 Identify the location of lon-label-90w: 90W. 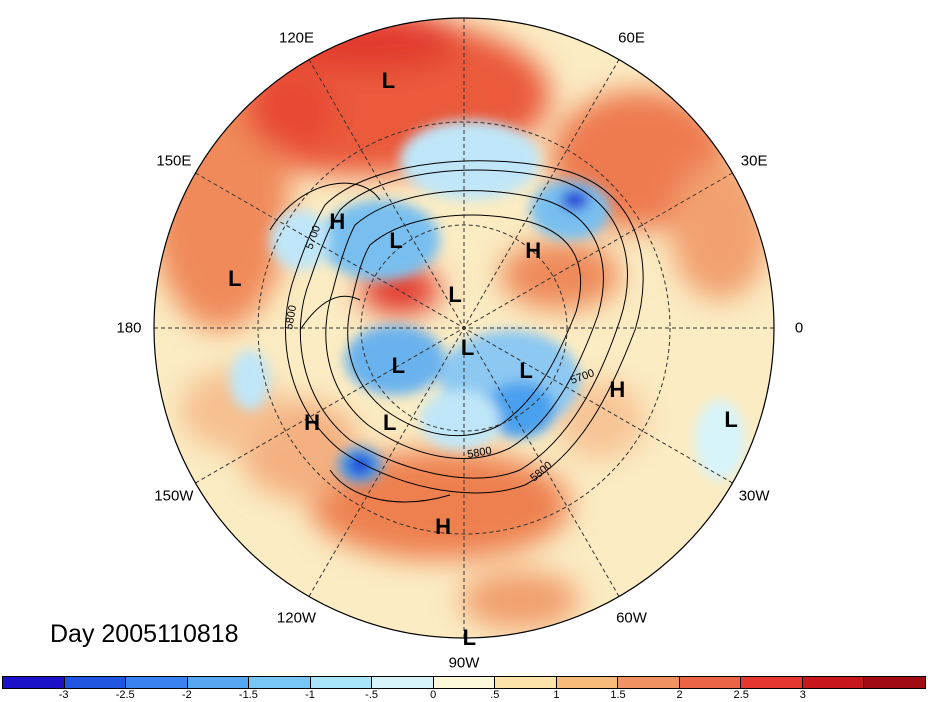
(464, 663).